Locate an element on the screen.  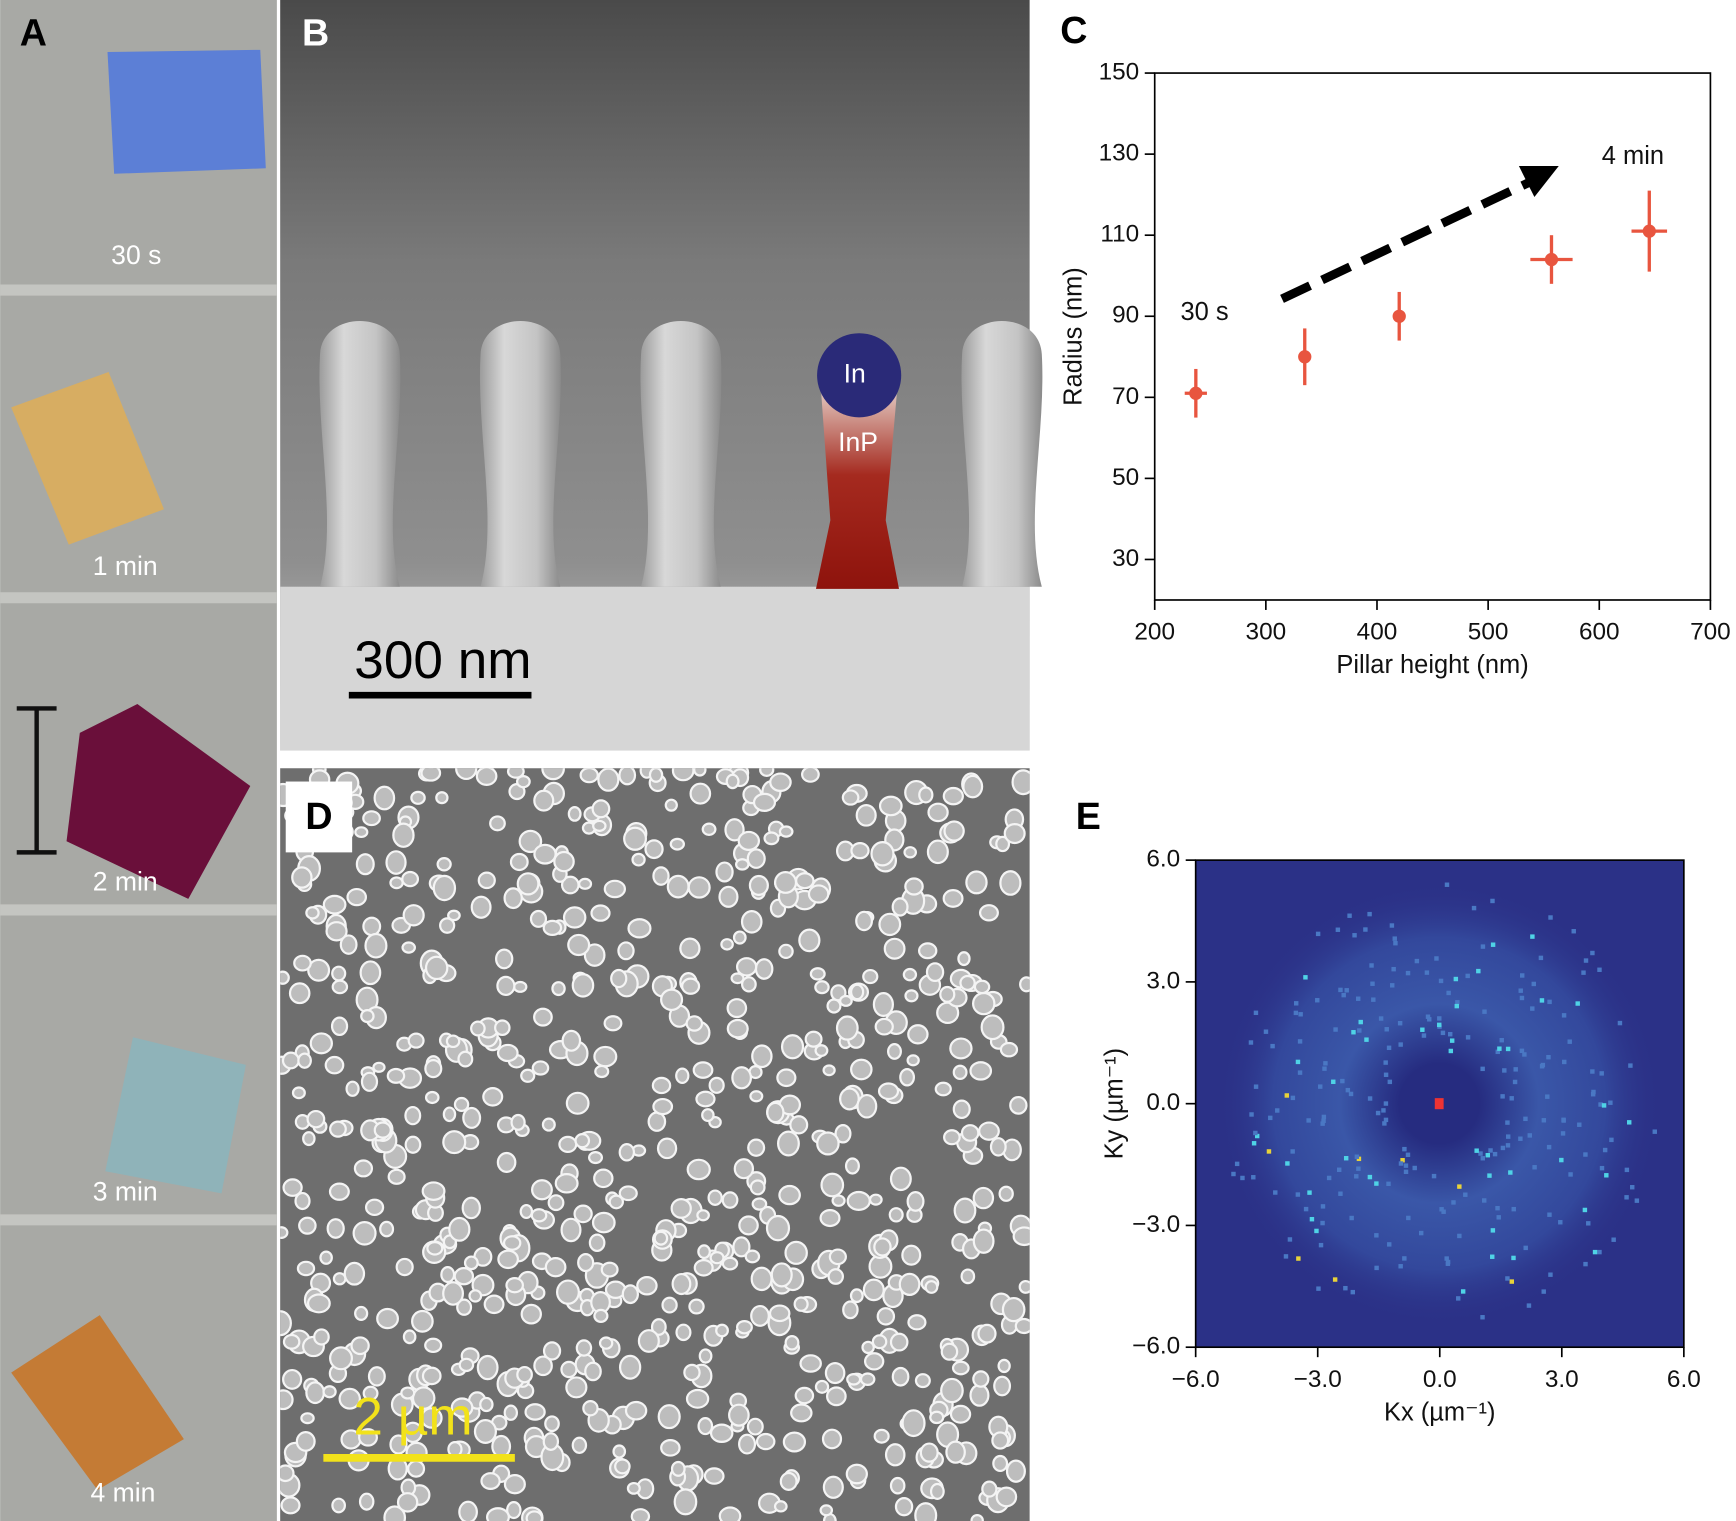
pillar is located at coordinates (360, 454).